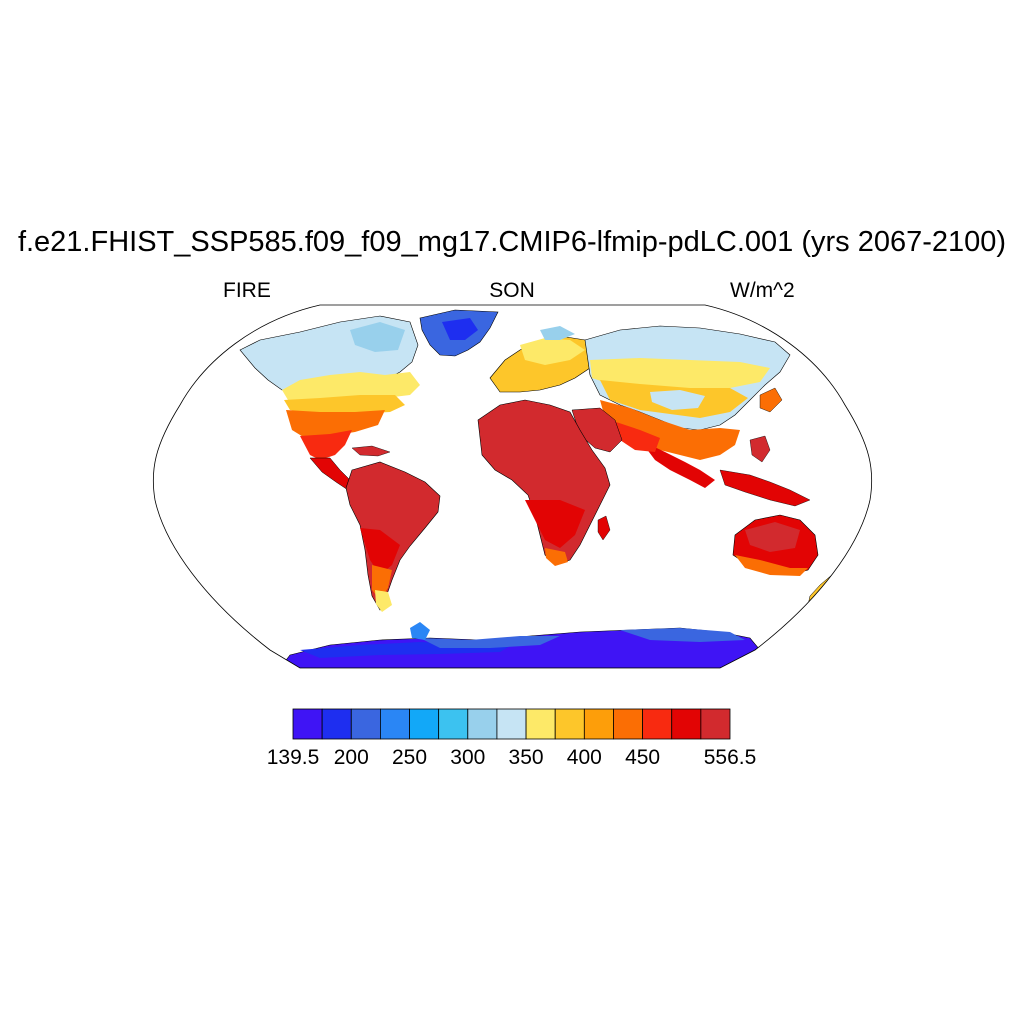  Describe the element at coordinates (828, 586) in the screenshot. I see `new-zealand-region` at that location.